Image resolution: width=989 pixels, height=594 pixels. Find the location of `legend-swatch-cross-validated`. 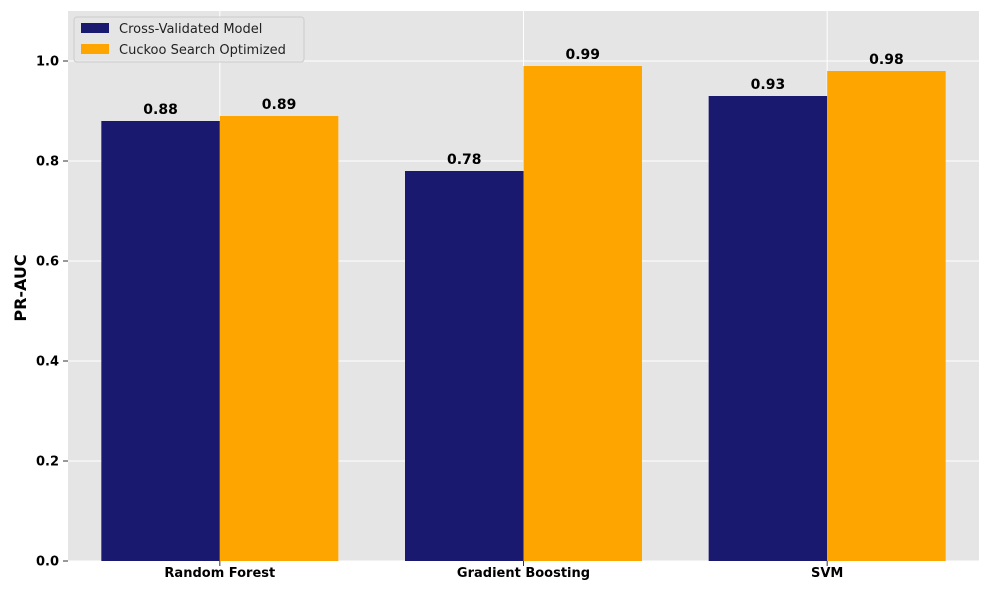

legend-swatch-cross-validated is located at coordinates (95, 28).